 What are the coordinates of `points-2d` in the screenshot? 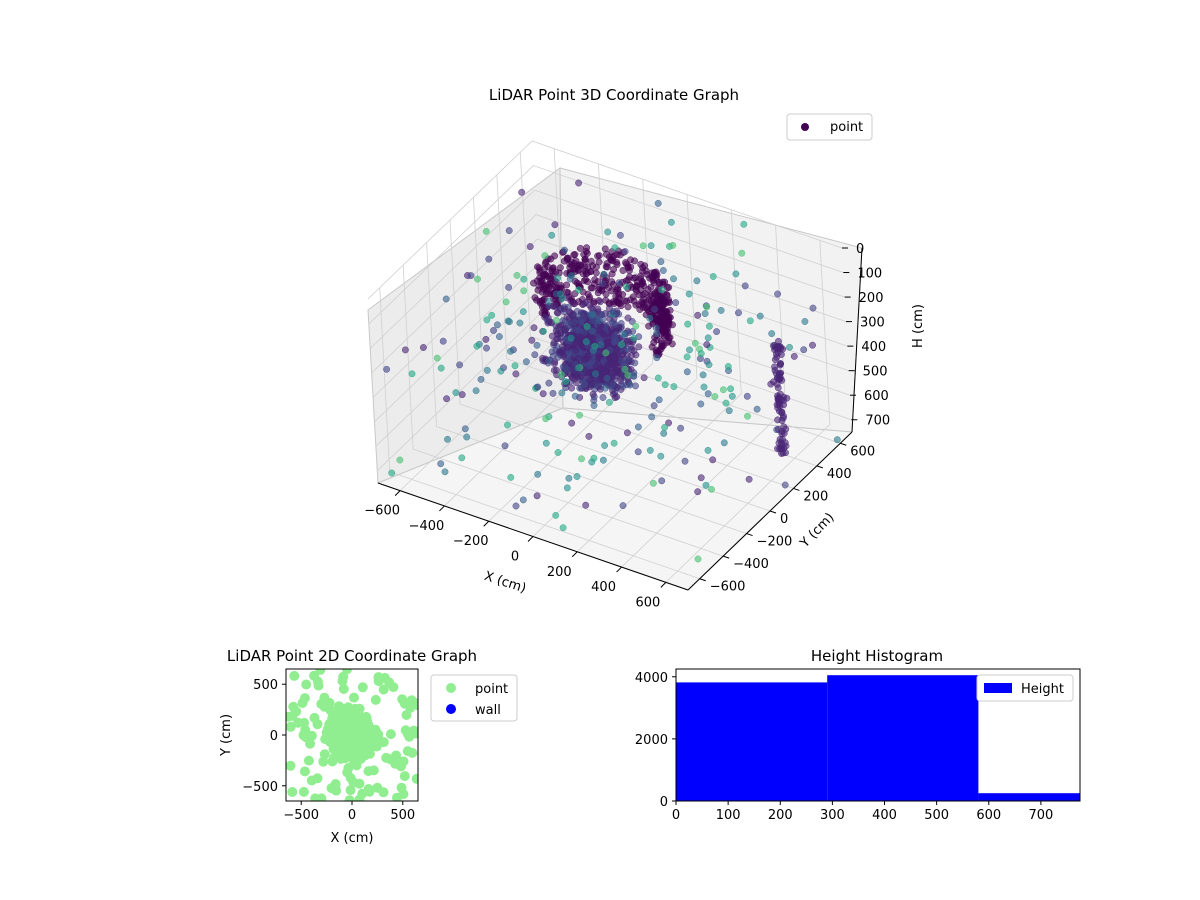 It's located at (352, 735).